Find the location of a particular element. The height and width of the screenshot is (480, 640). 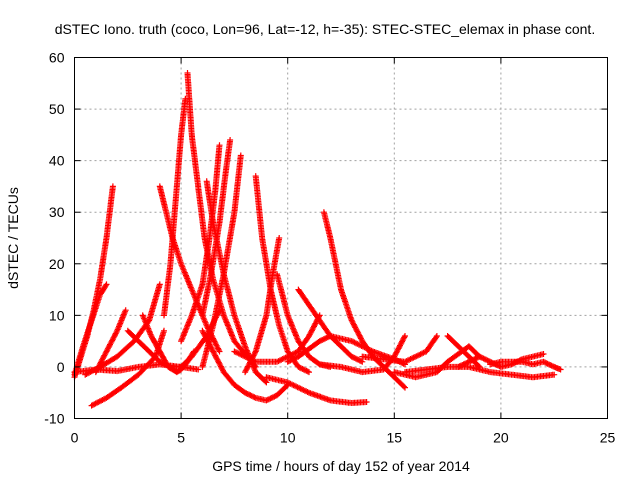

series-pass-p is located at coordinates (245, 365).